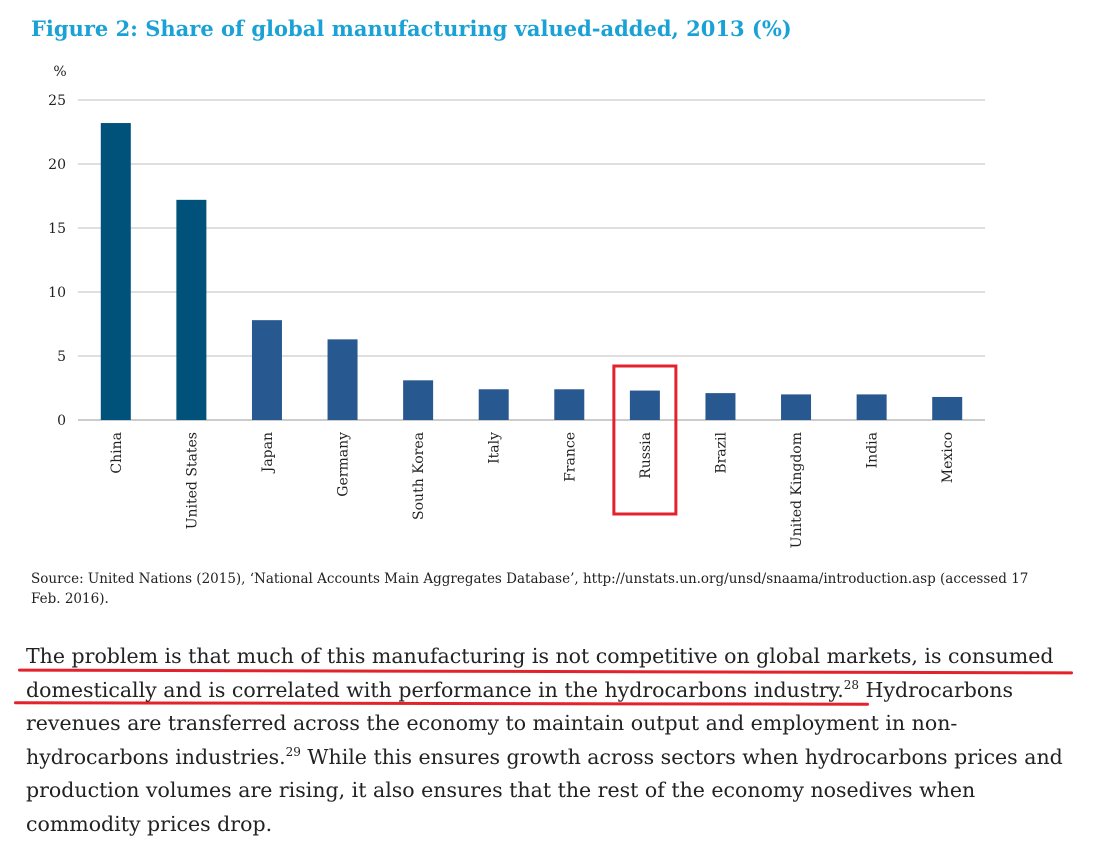 The image size is (1097, 863). I want to click on bar-italy, so click(493, 404).